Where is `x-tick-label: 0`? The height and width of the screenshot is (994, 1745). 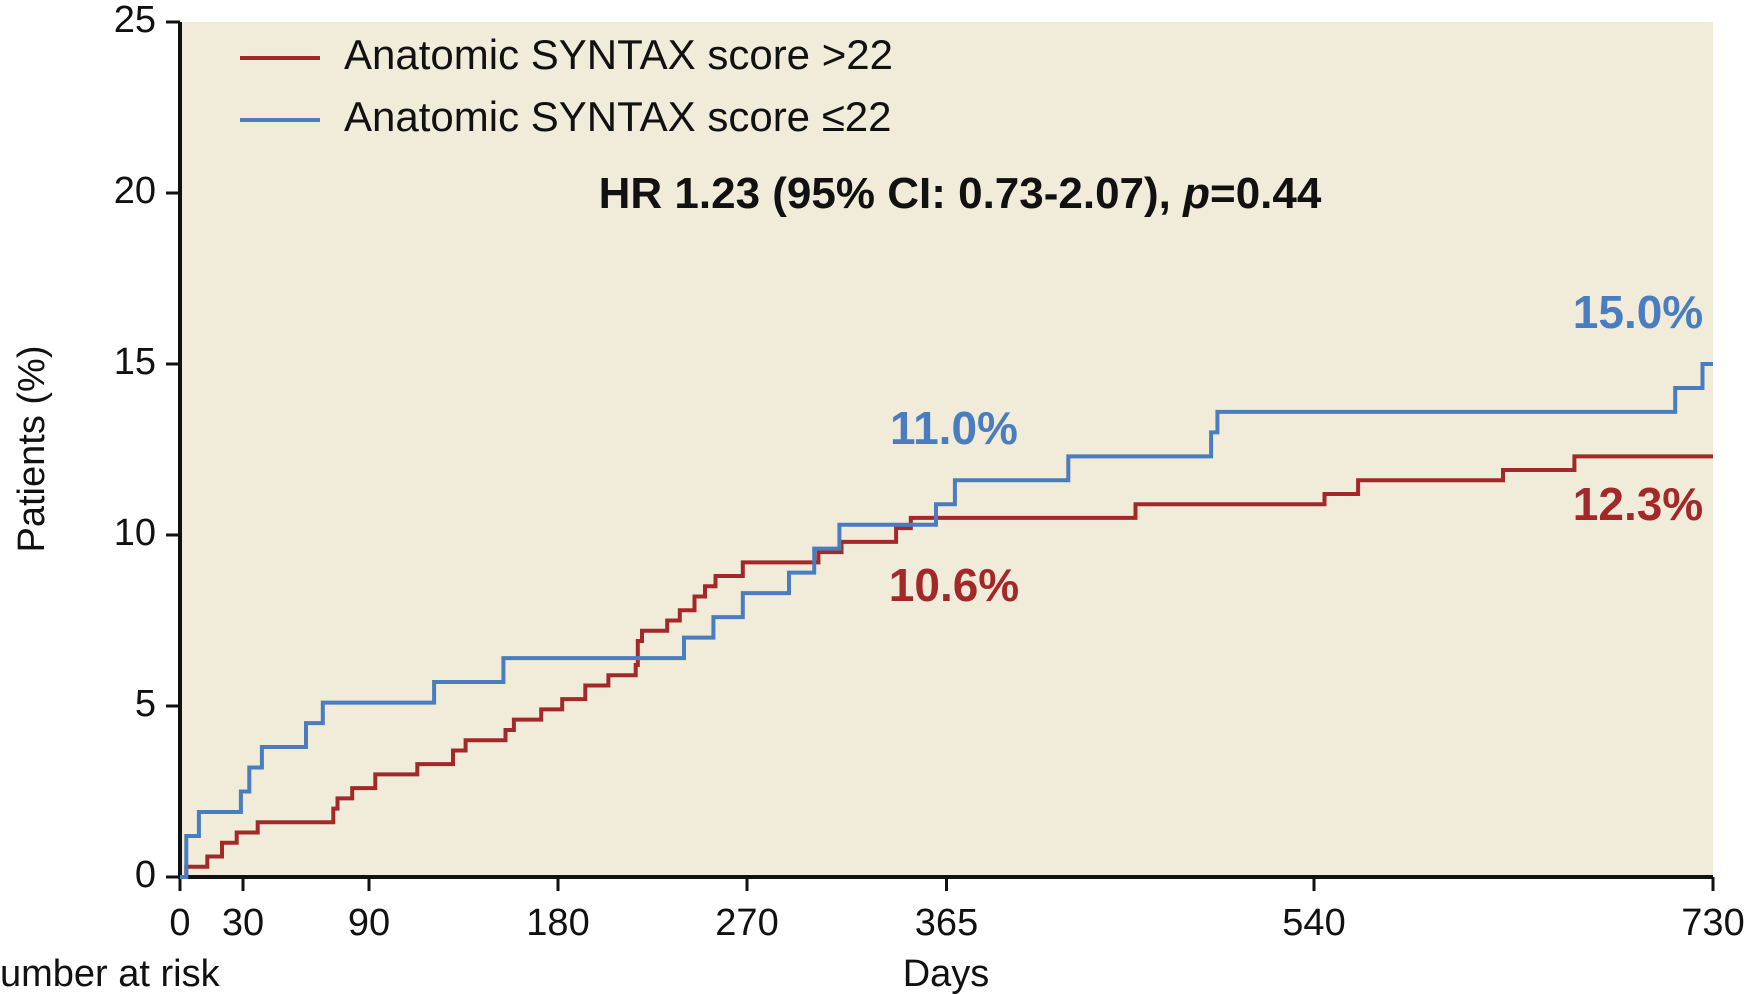 x-tick-label: 0 is located at coordinates (179, 923).